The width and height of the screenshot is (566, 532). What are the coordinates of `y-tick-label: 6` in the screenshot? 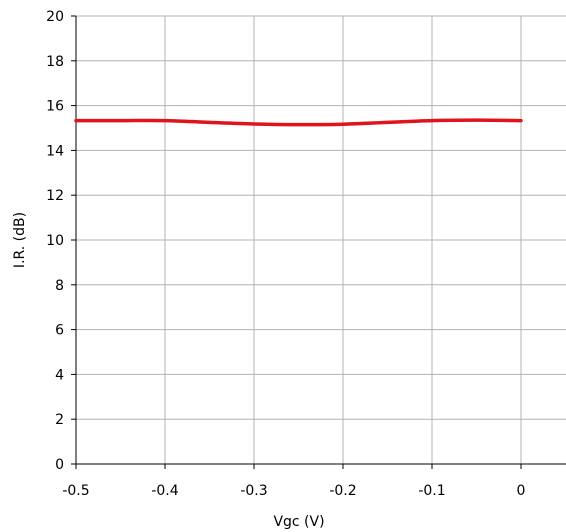 It's located at (59, 331).